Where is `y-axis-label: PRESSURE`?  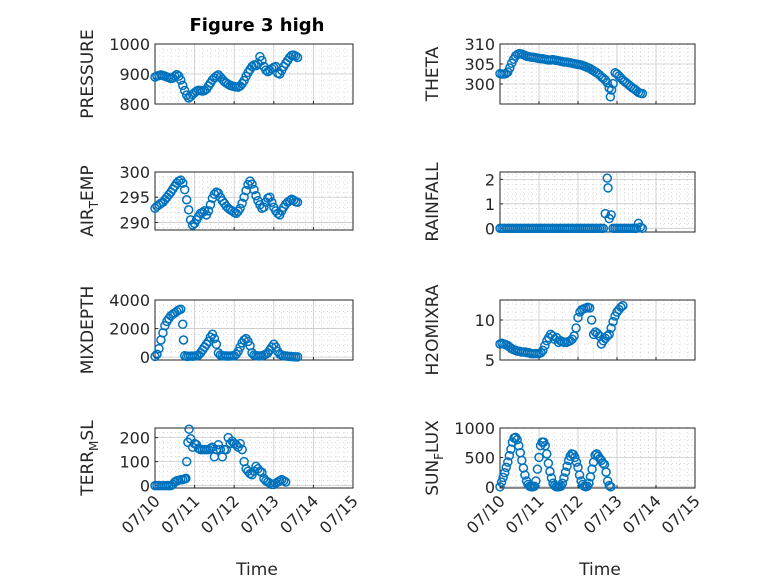
y-axis-label: PRESSURE is located at coordinates (88, 73).